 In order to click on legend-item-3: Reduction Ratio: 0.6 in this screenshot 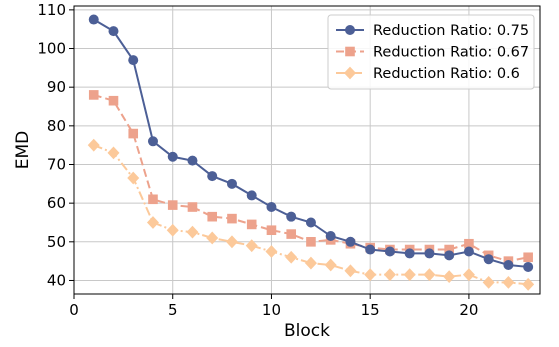, I will do `click(428, 74)`.